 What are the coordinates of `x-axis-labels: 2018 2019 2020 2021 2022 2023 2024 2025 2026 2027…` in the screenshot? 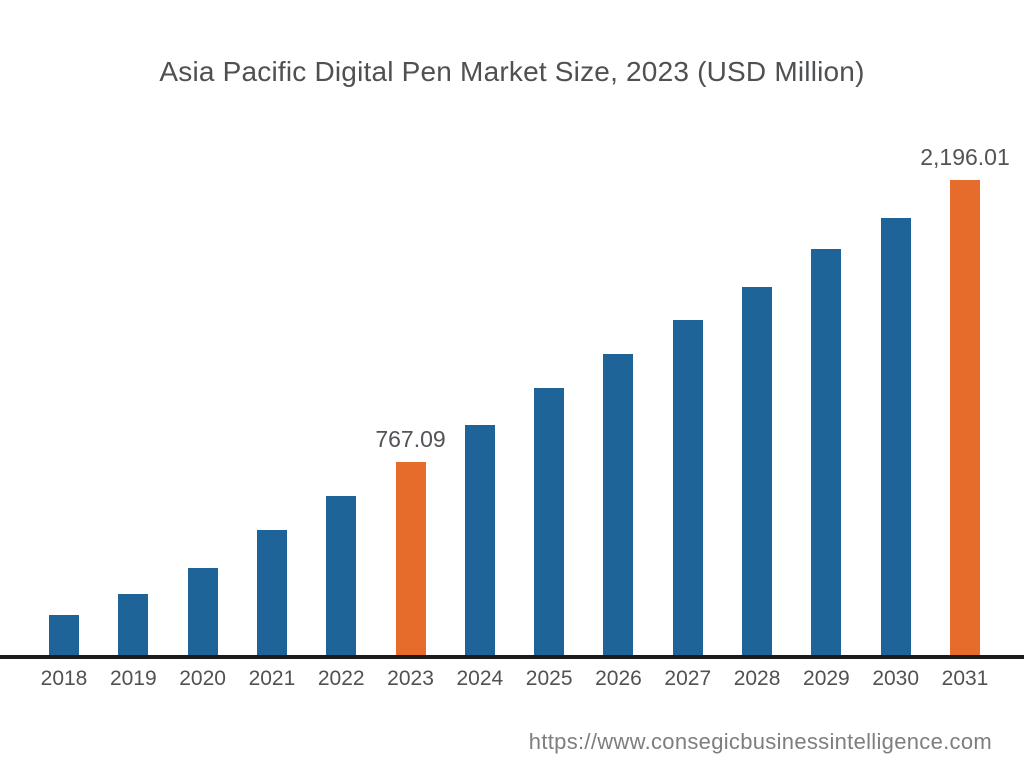 It's located at (512, 681).